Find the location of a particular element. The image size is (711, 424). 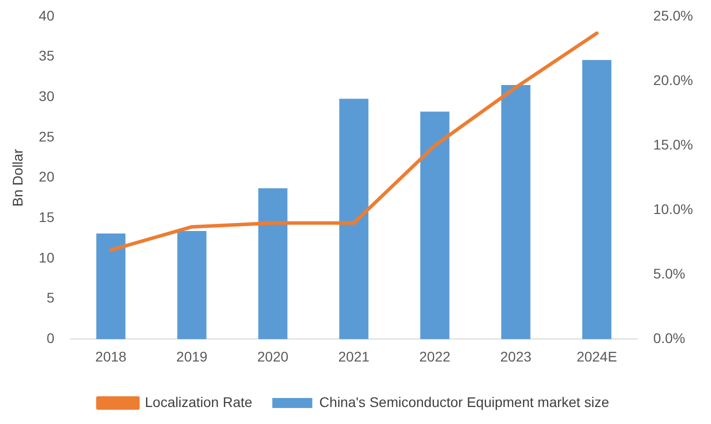

x-tick-label: 2021 is located at coordinates (354, 356).